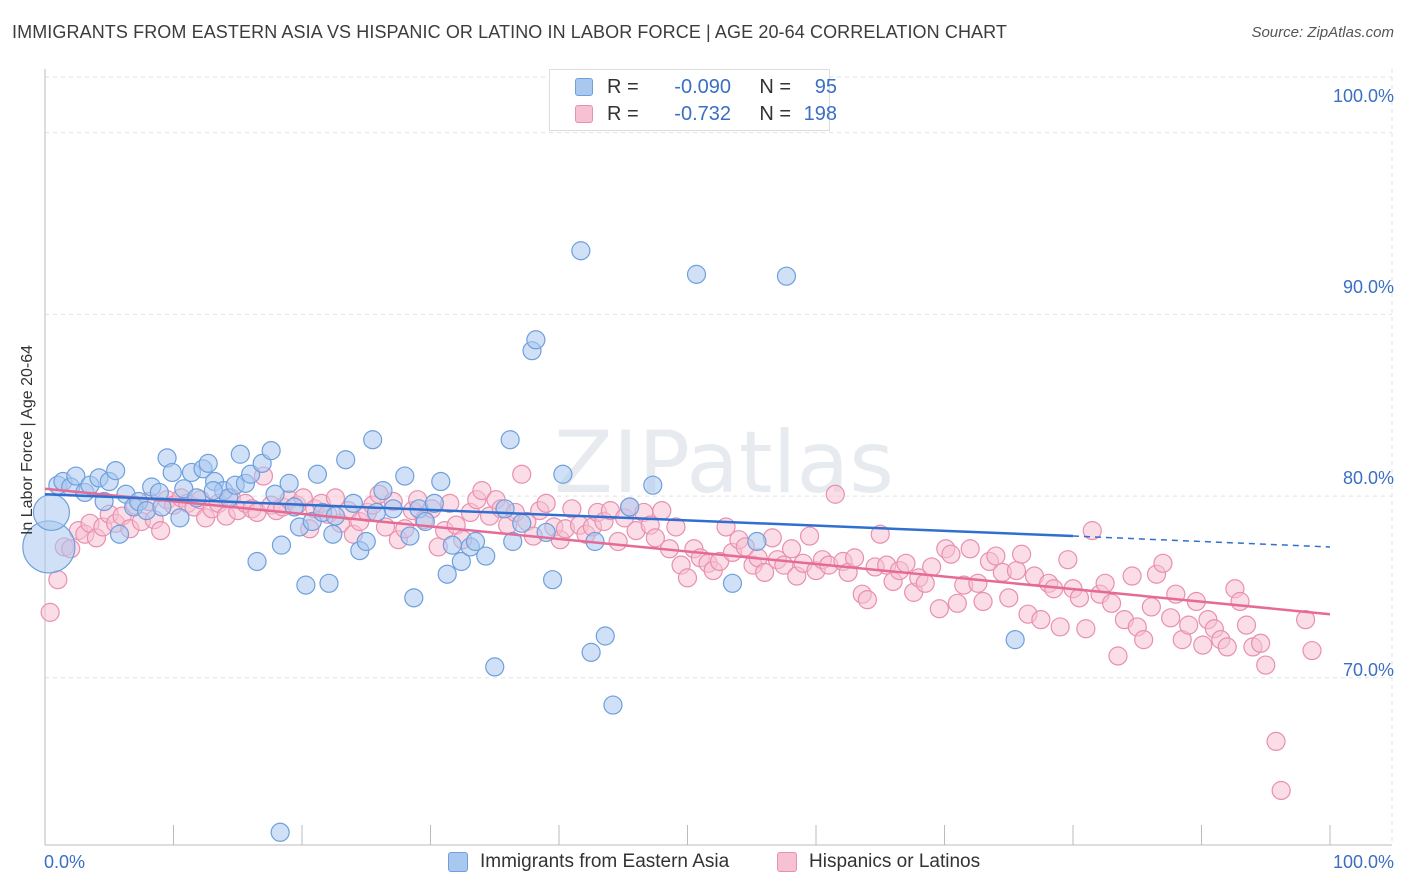 The height and width of the screenshot is (892, 1406). I want to click on legend-row-eastern-asia: R = -0.090 N = 95, so click(706, 87).